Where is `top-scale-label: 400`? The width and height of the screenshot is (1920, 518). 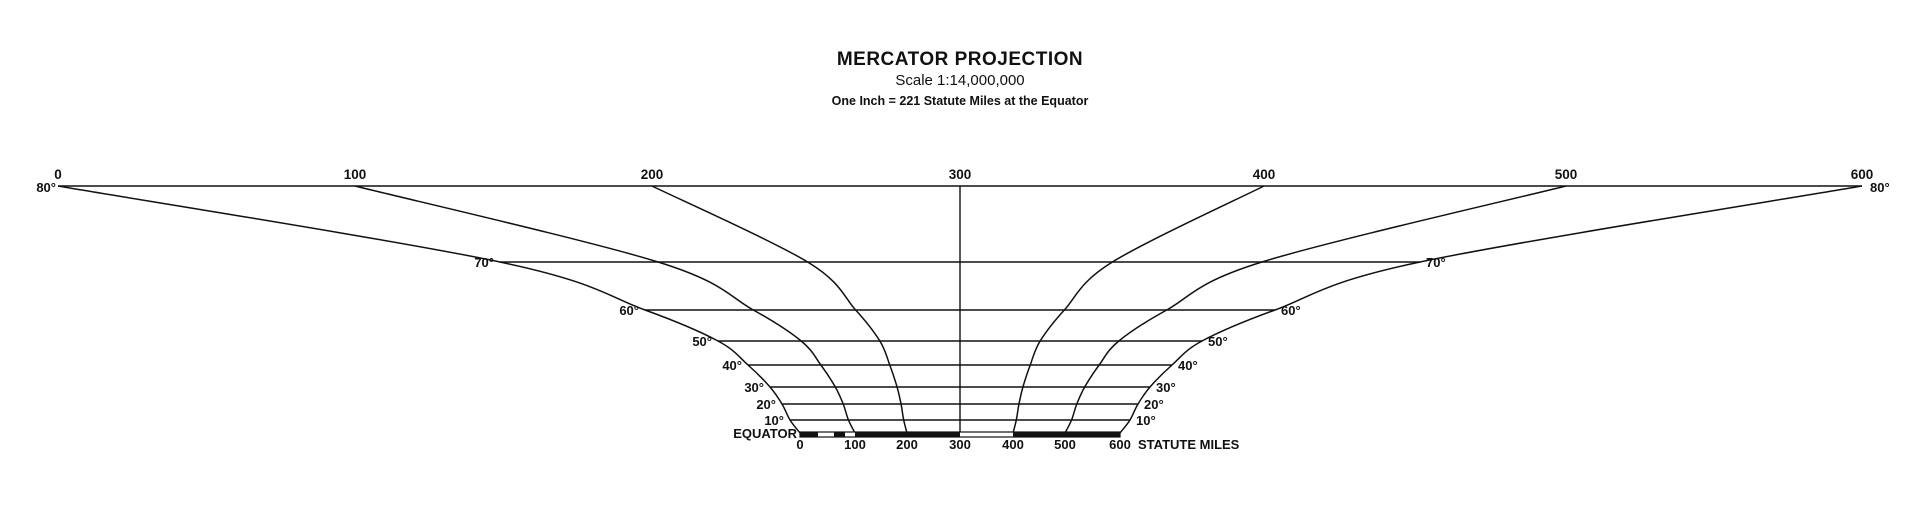
top-scale-label: 400 is located at coordinates (1264, 174).